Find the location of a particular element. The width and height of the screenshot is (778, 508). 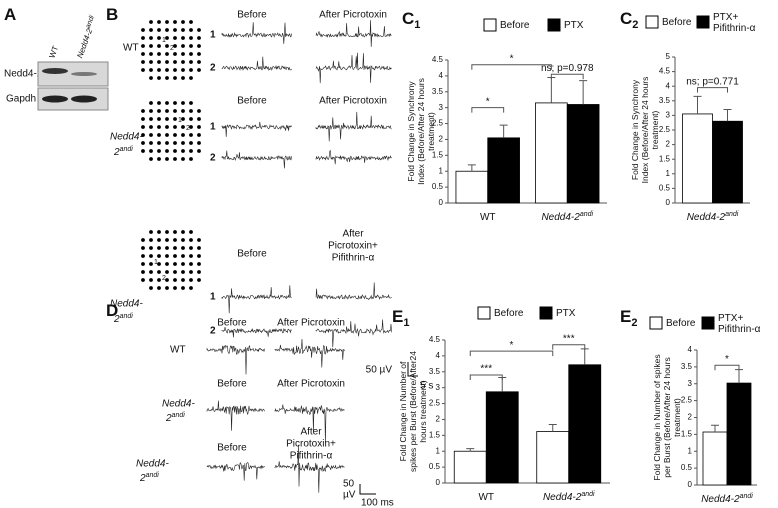

panel-label: E1 is located at coordinates (400, 317).